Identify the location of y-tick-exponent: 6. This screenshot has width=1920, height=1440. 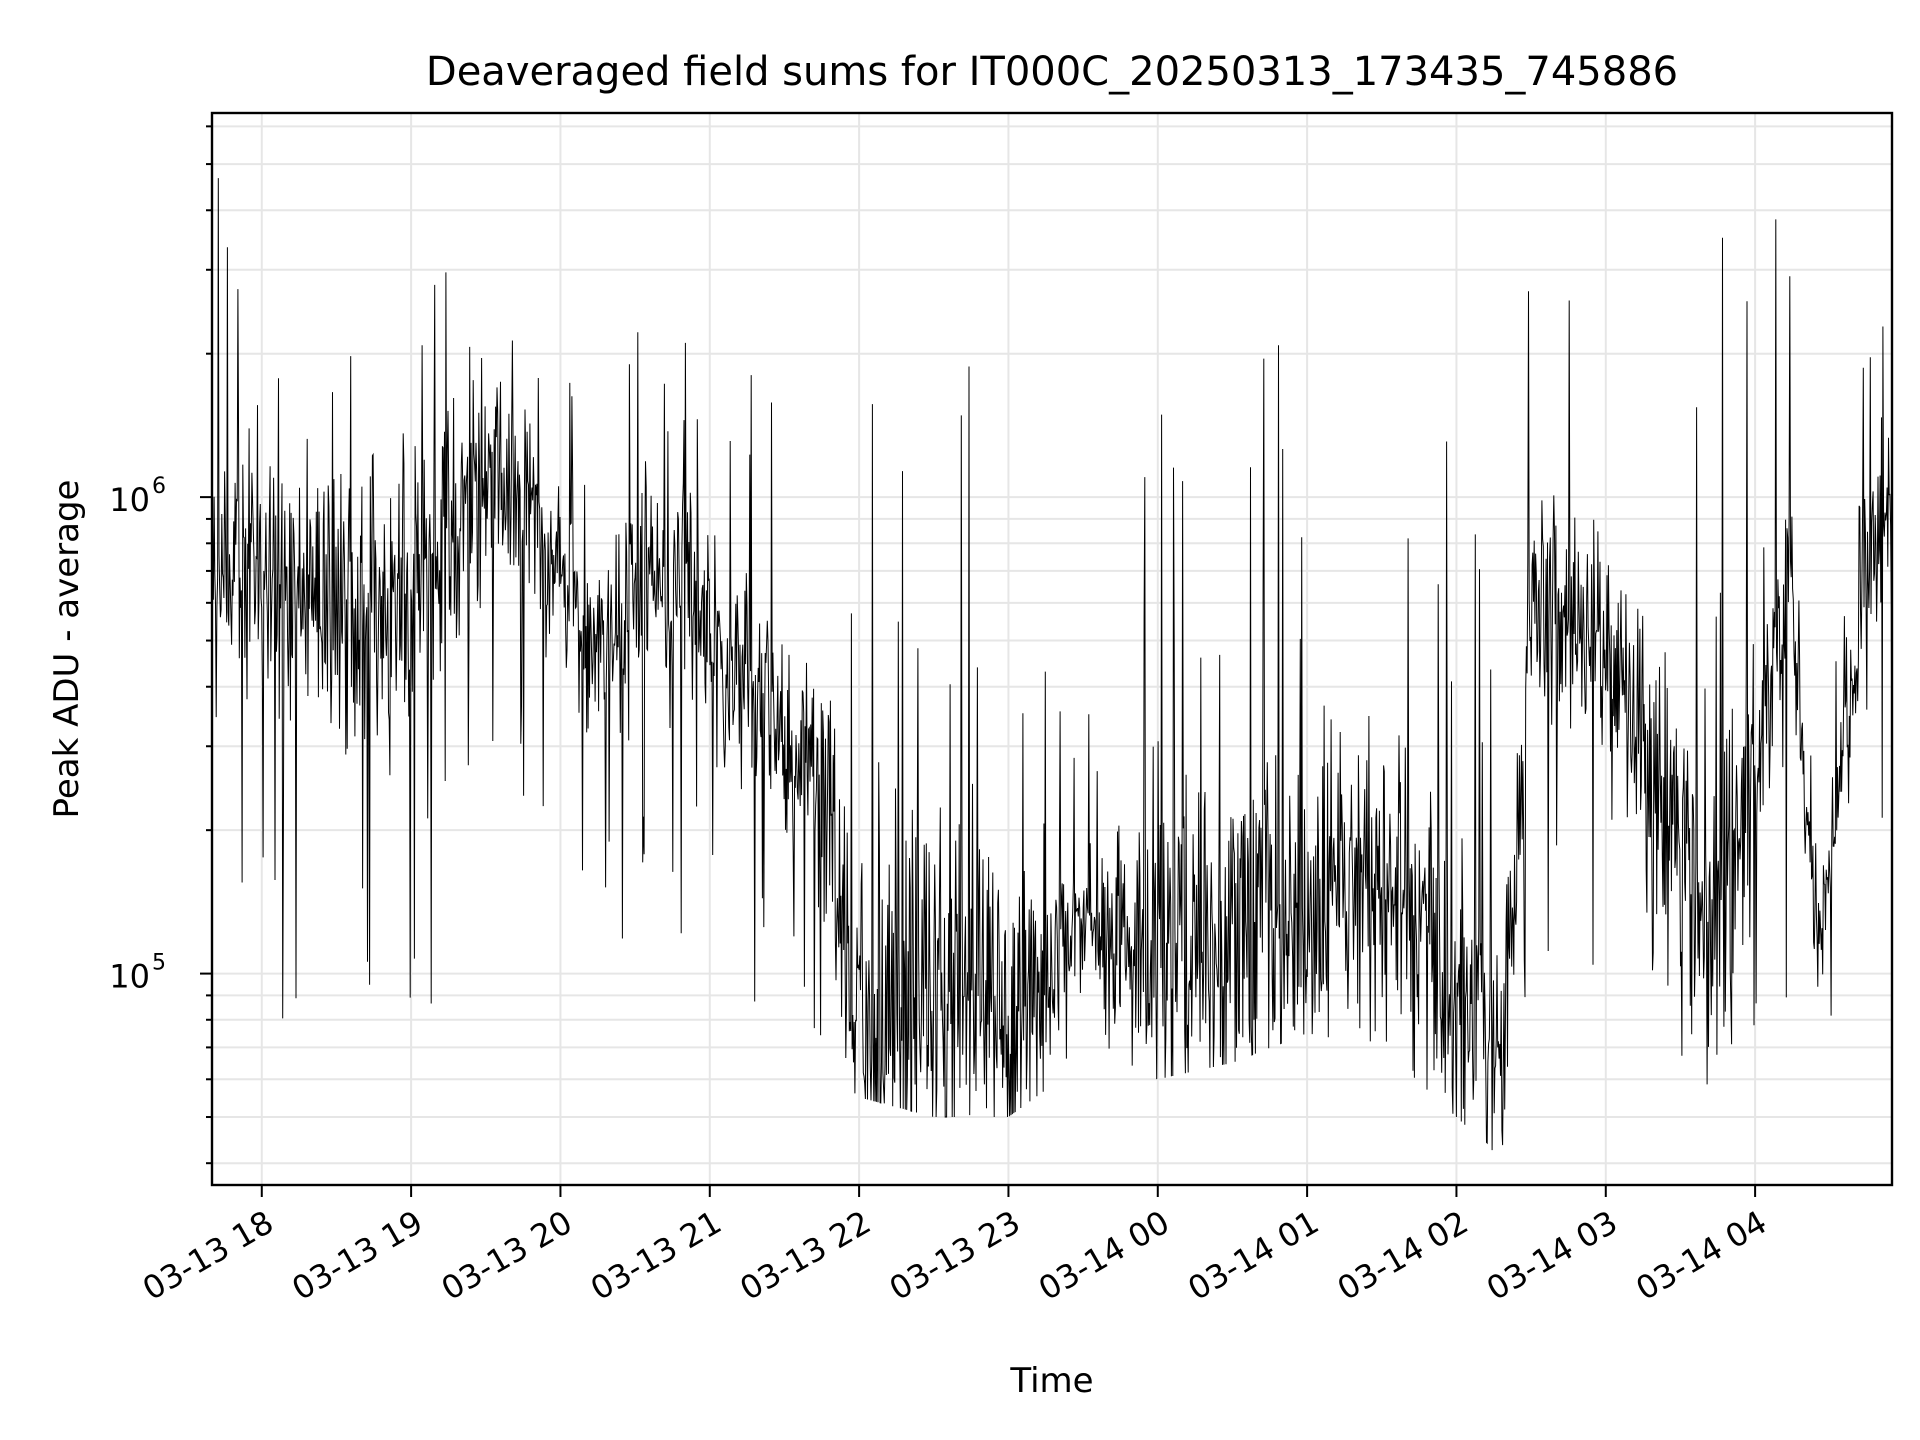
(159, 486).